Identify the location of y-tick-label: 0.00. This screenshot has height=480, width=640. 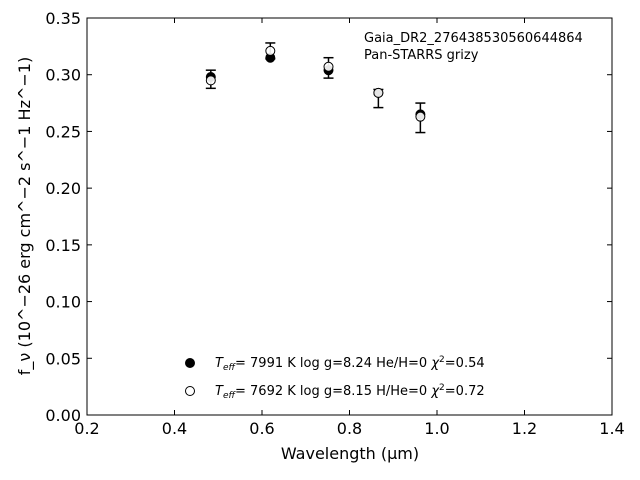
(63, 415).